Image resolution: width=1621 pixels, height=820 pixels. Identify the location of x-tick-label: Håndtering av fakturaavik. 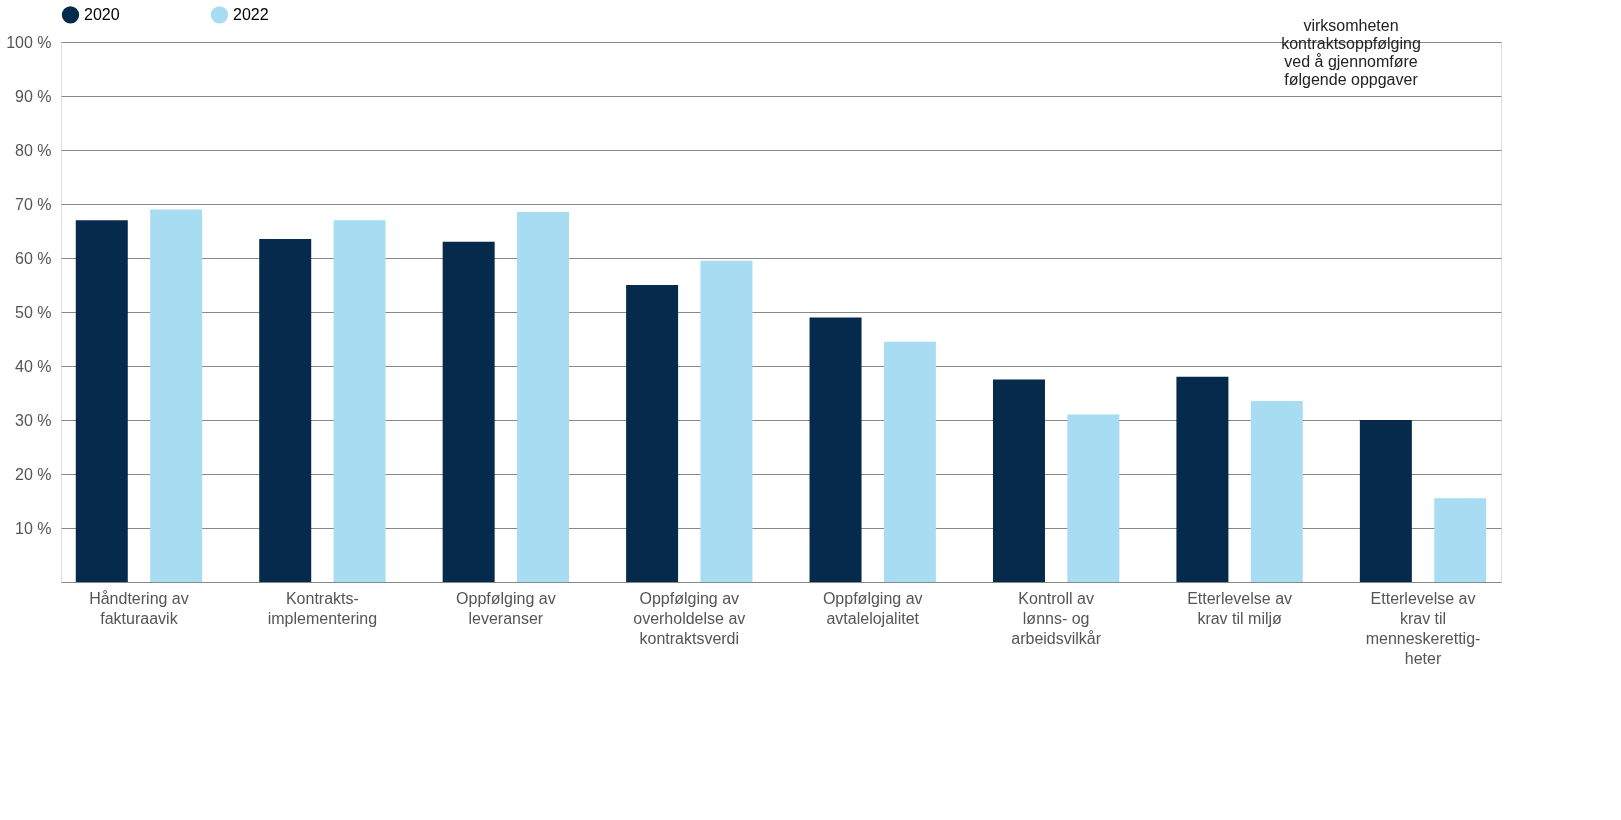
(139, 608).